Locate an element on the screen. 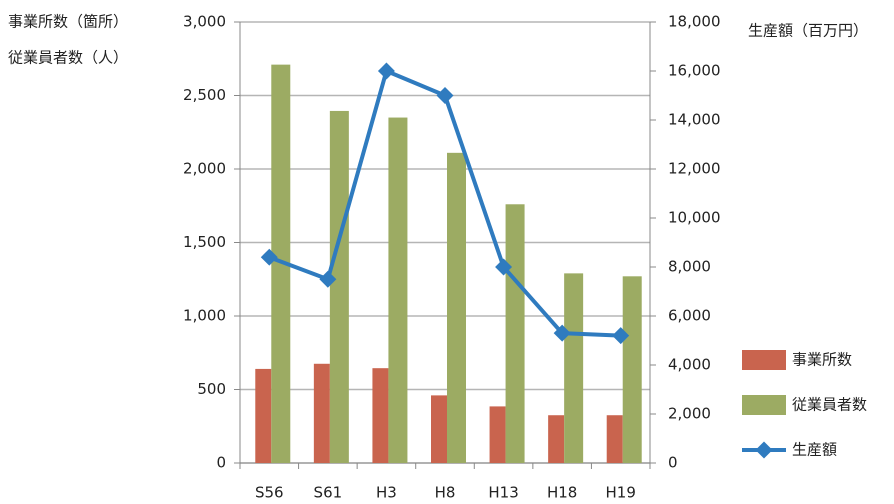 This screenshot has height=504, width=894. y-tick-label: 500 is located at coordinates (211, 389).